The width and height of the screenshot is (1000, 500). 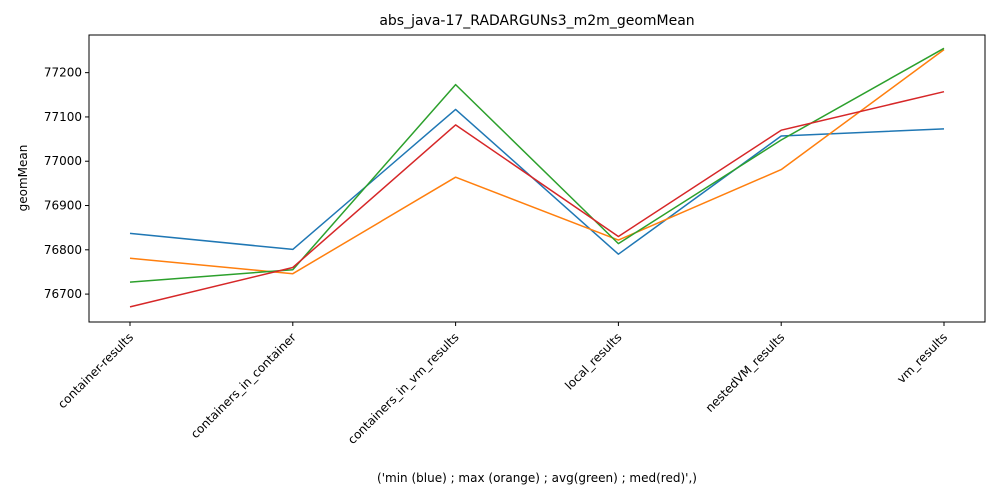 What do you see at coordinates (745, 372) in the screenshot?
I see `x-tick-label: nestedVM_results` at bounding box center [745, 372].